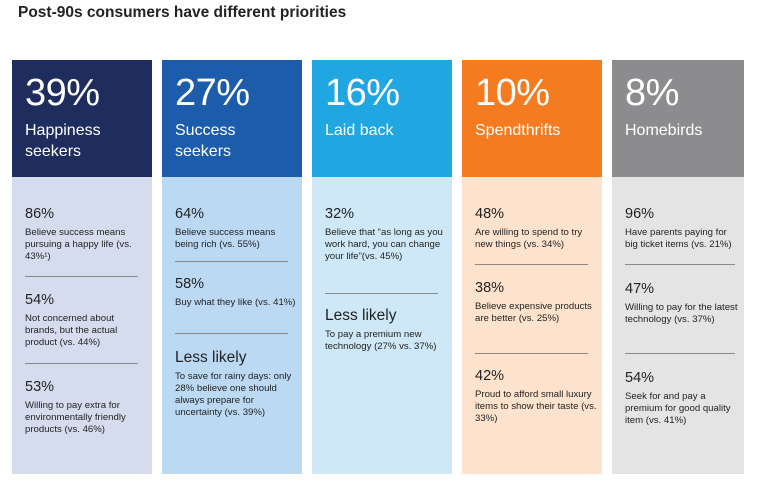  What do you see at coordinates (82, 118) in the screenshot?
I see `segment-header: 39% Happiness seekers` at bounding box center [82, 118].